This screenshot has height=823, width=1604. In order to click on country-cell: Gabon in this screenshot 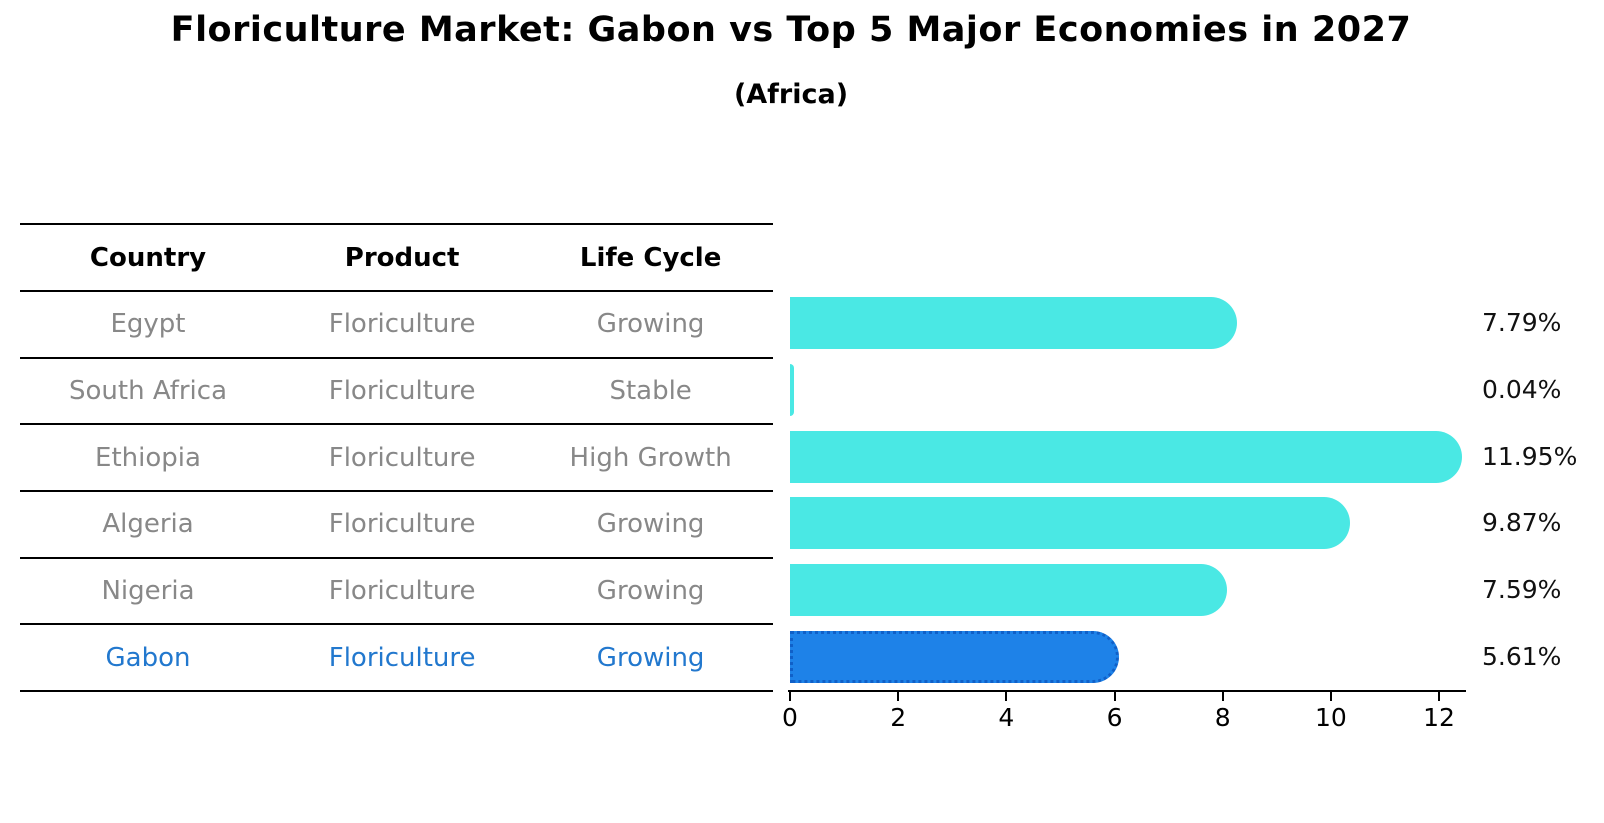, I will do `click(148, 657)`.